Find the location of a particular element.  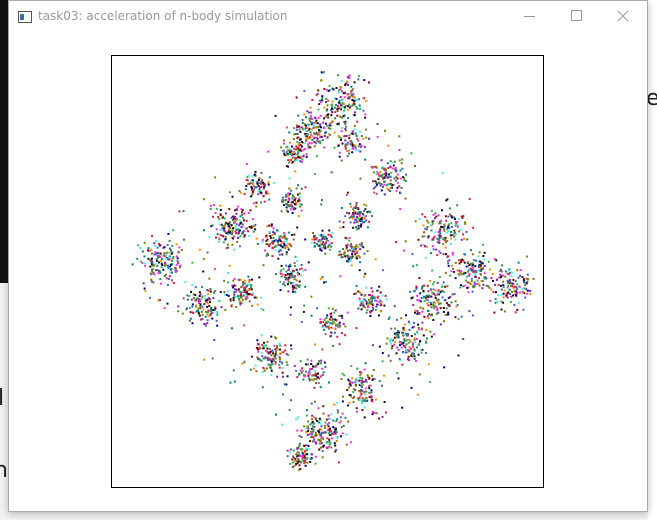

window-controls is located at coordinates (577, 17).